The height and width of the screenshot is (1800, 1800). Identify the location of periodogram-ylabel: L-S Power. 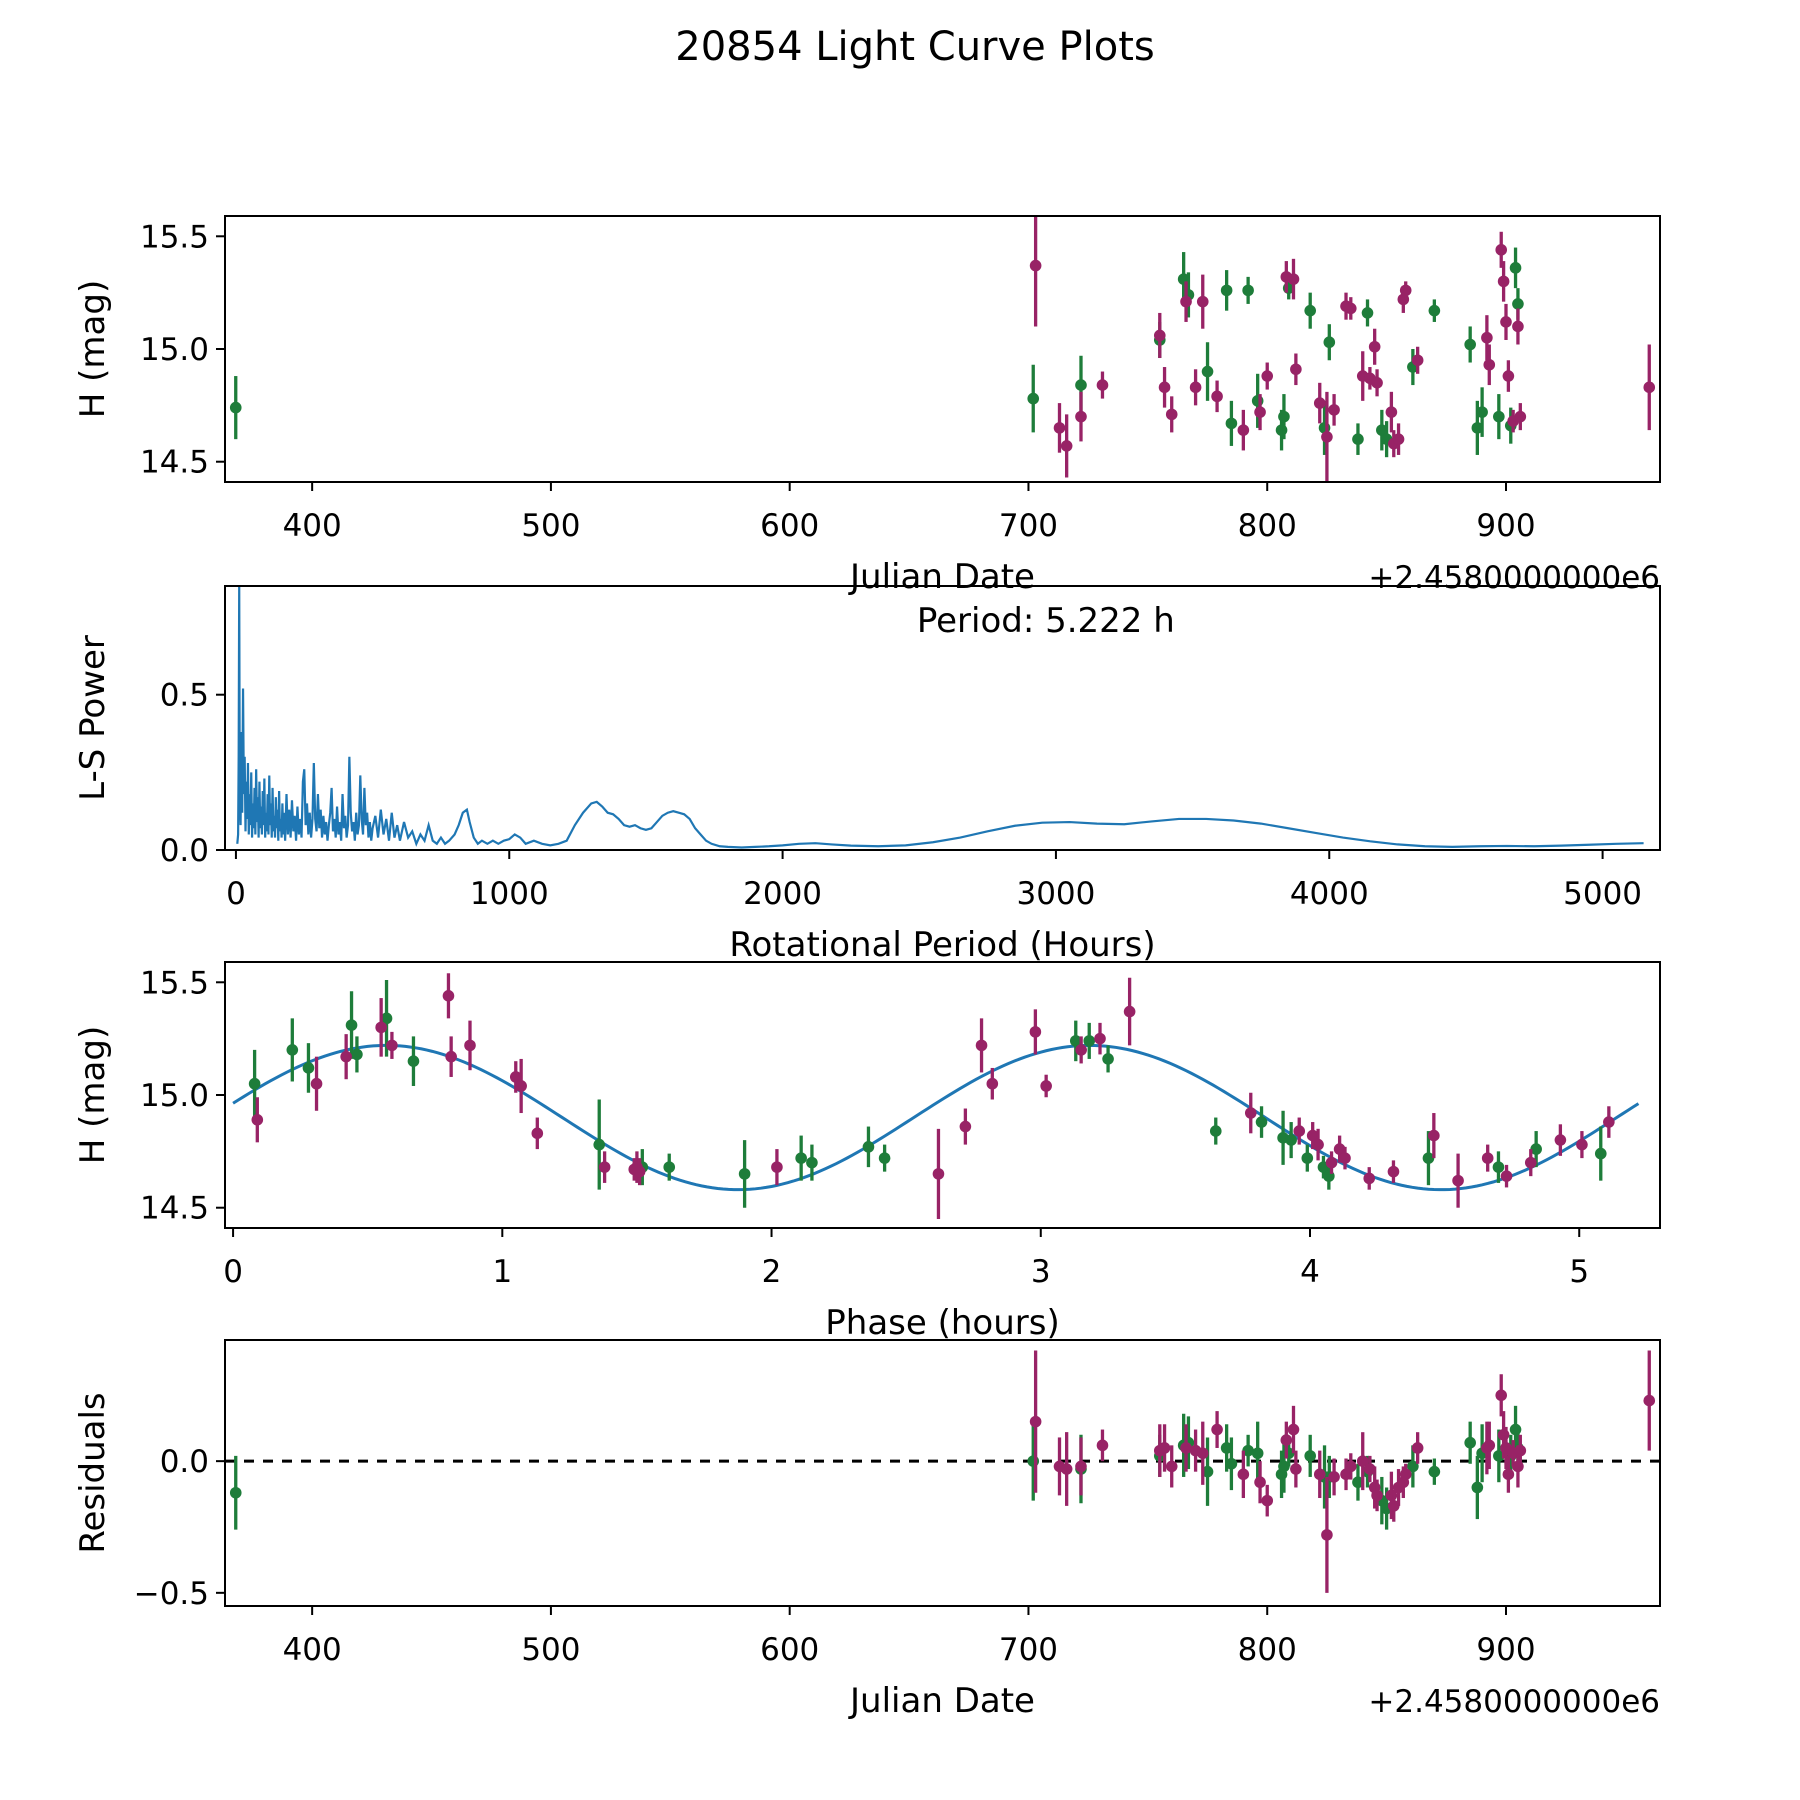
(93, 718).